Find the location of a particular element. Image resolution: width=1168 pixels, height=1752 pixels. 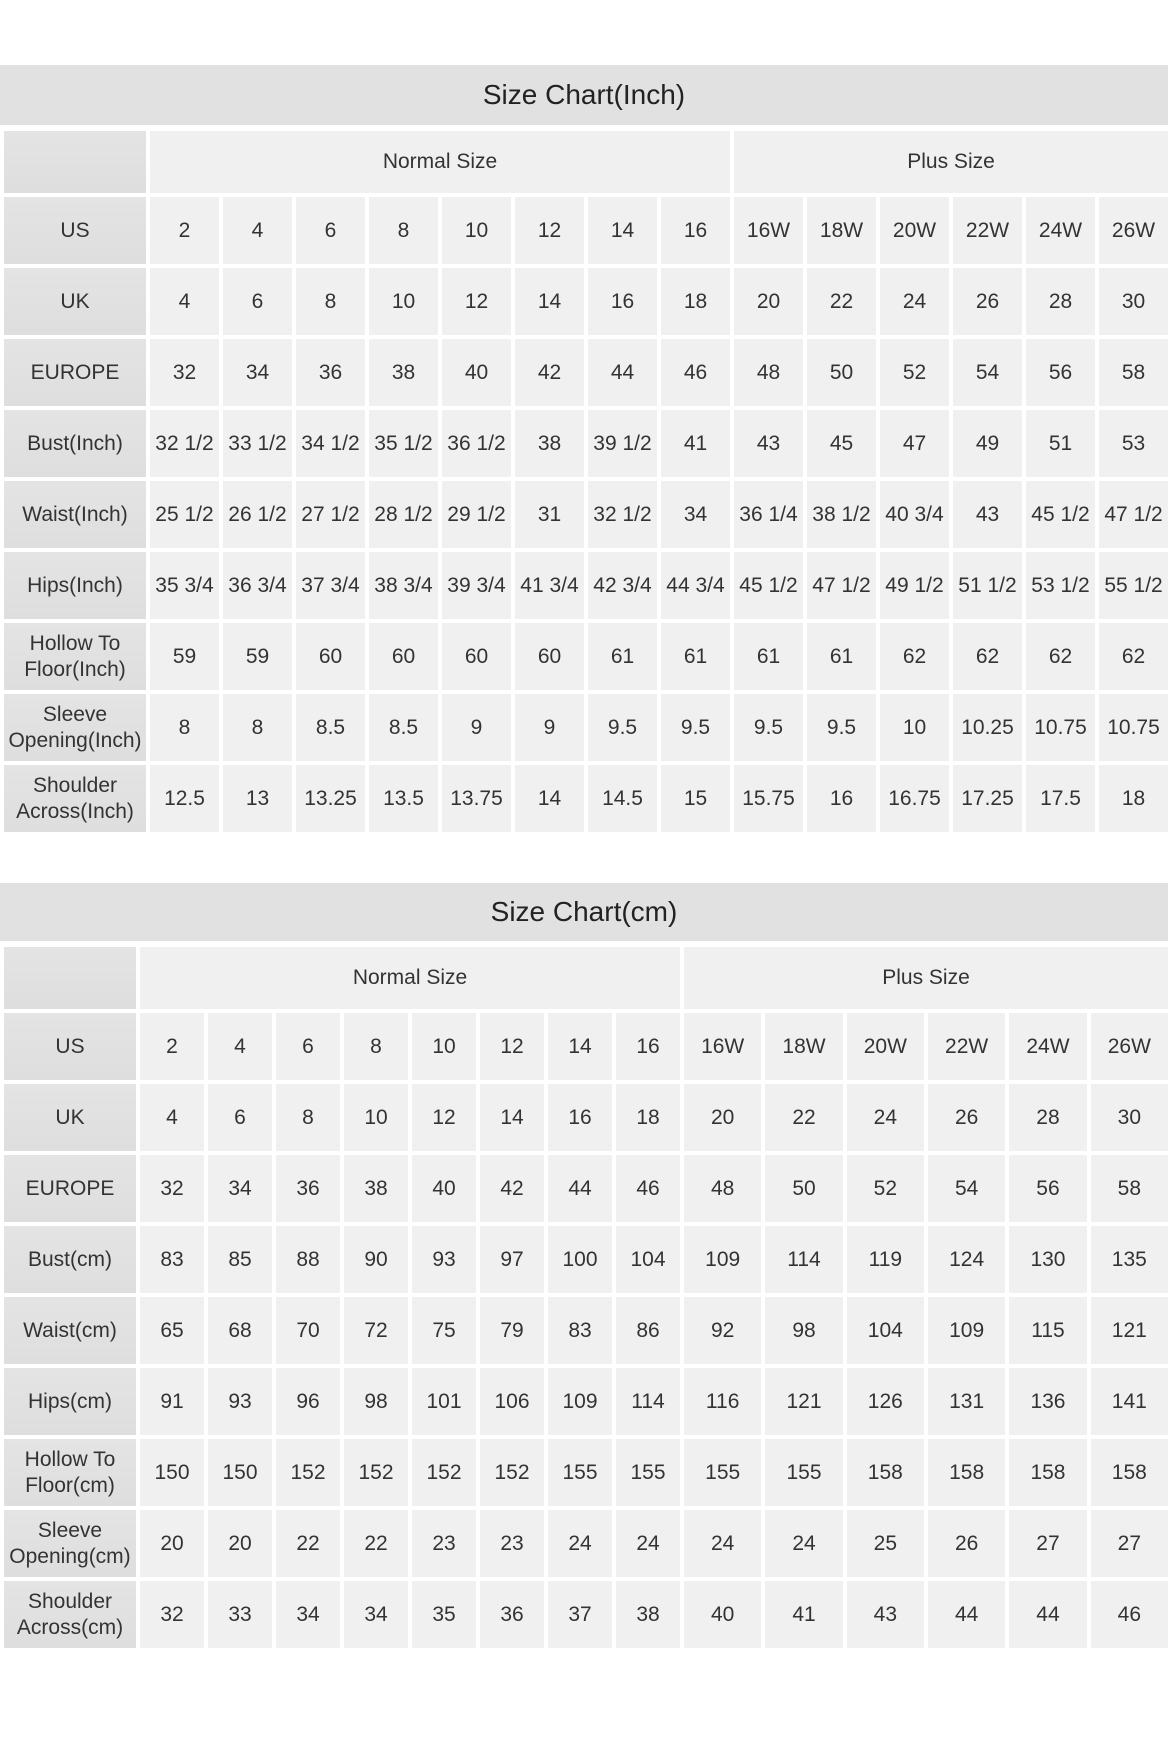

table-cell: 93 is located at coordinates (240, 1401).